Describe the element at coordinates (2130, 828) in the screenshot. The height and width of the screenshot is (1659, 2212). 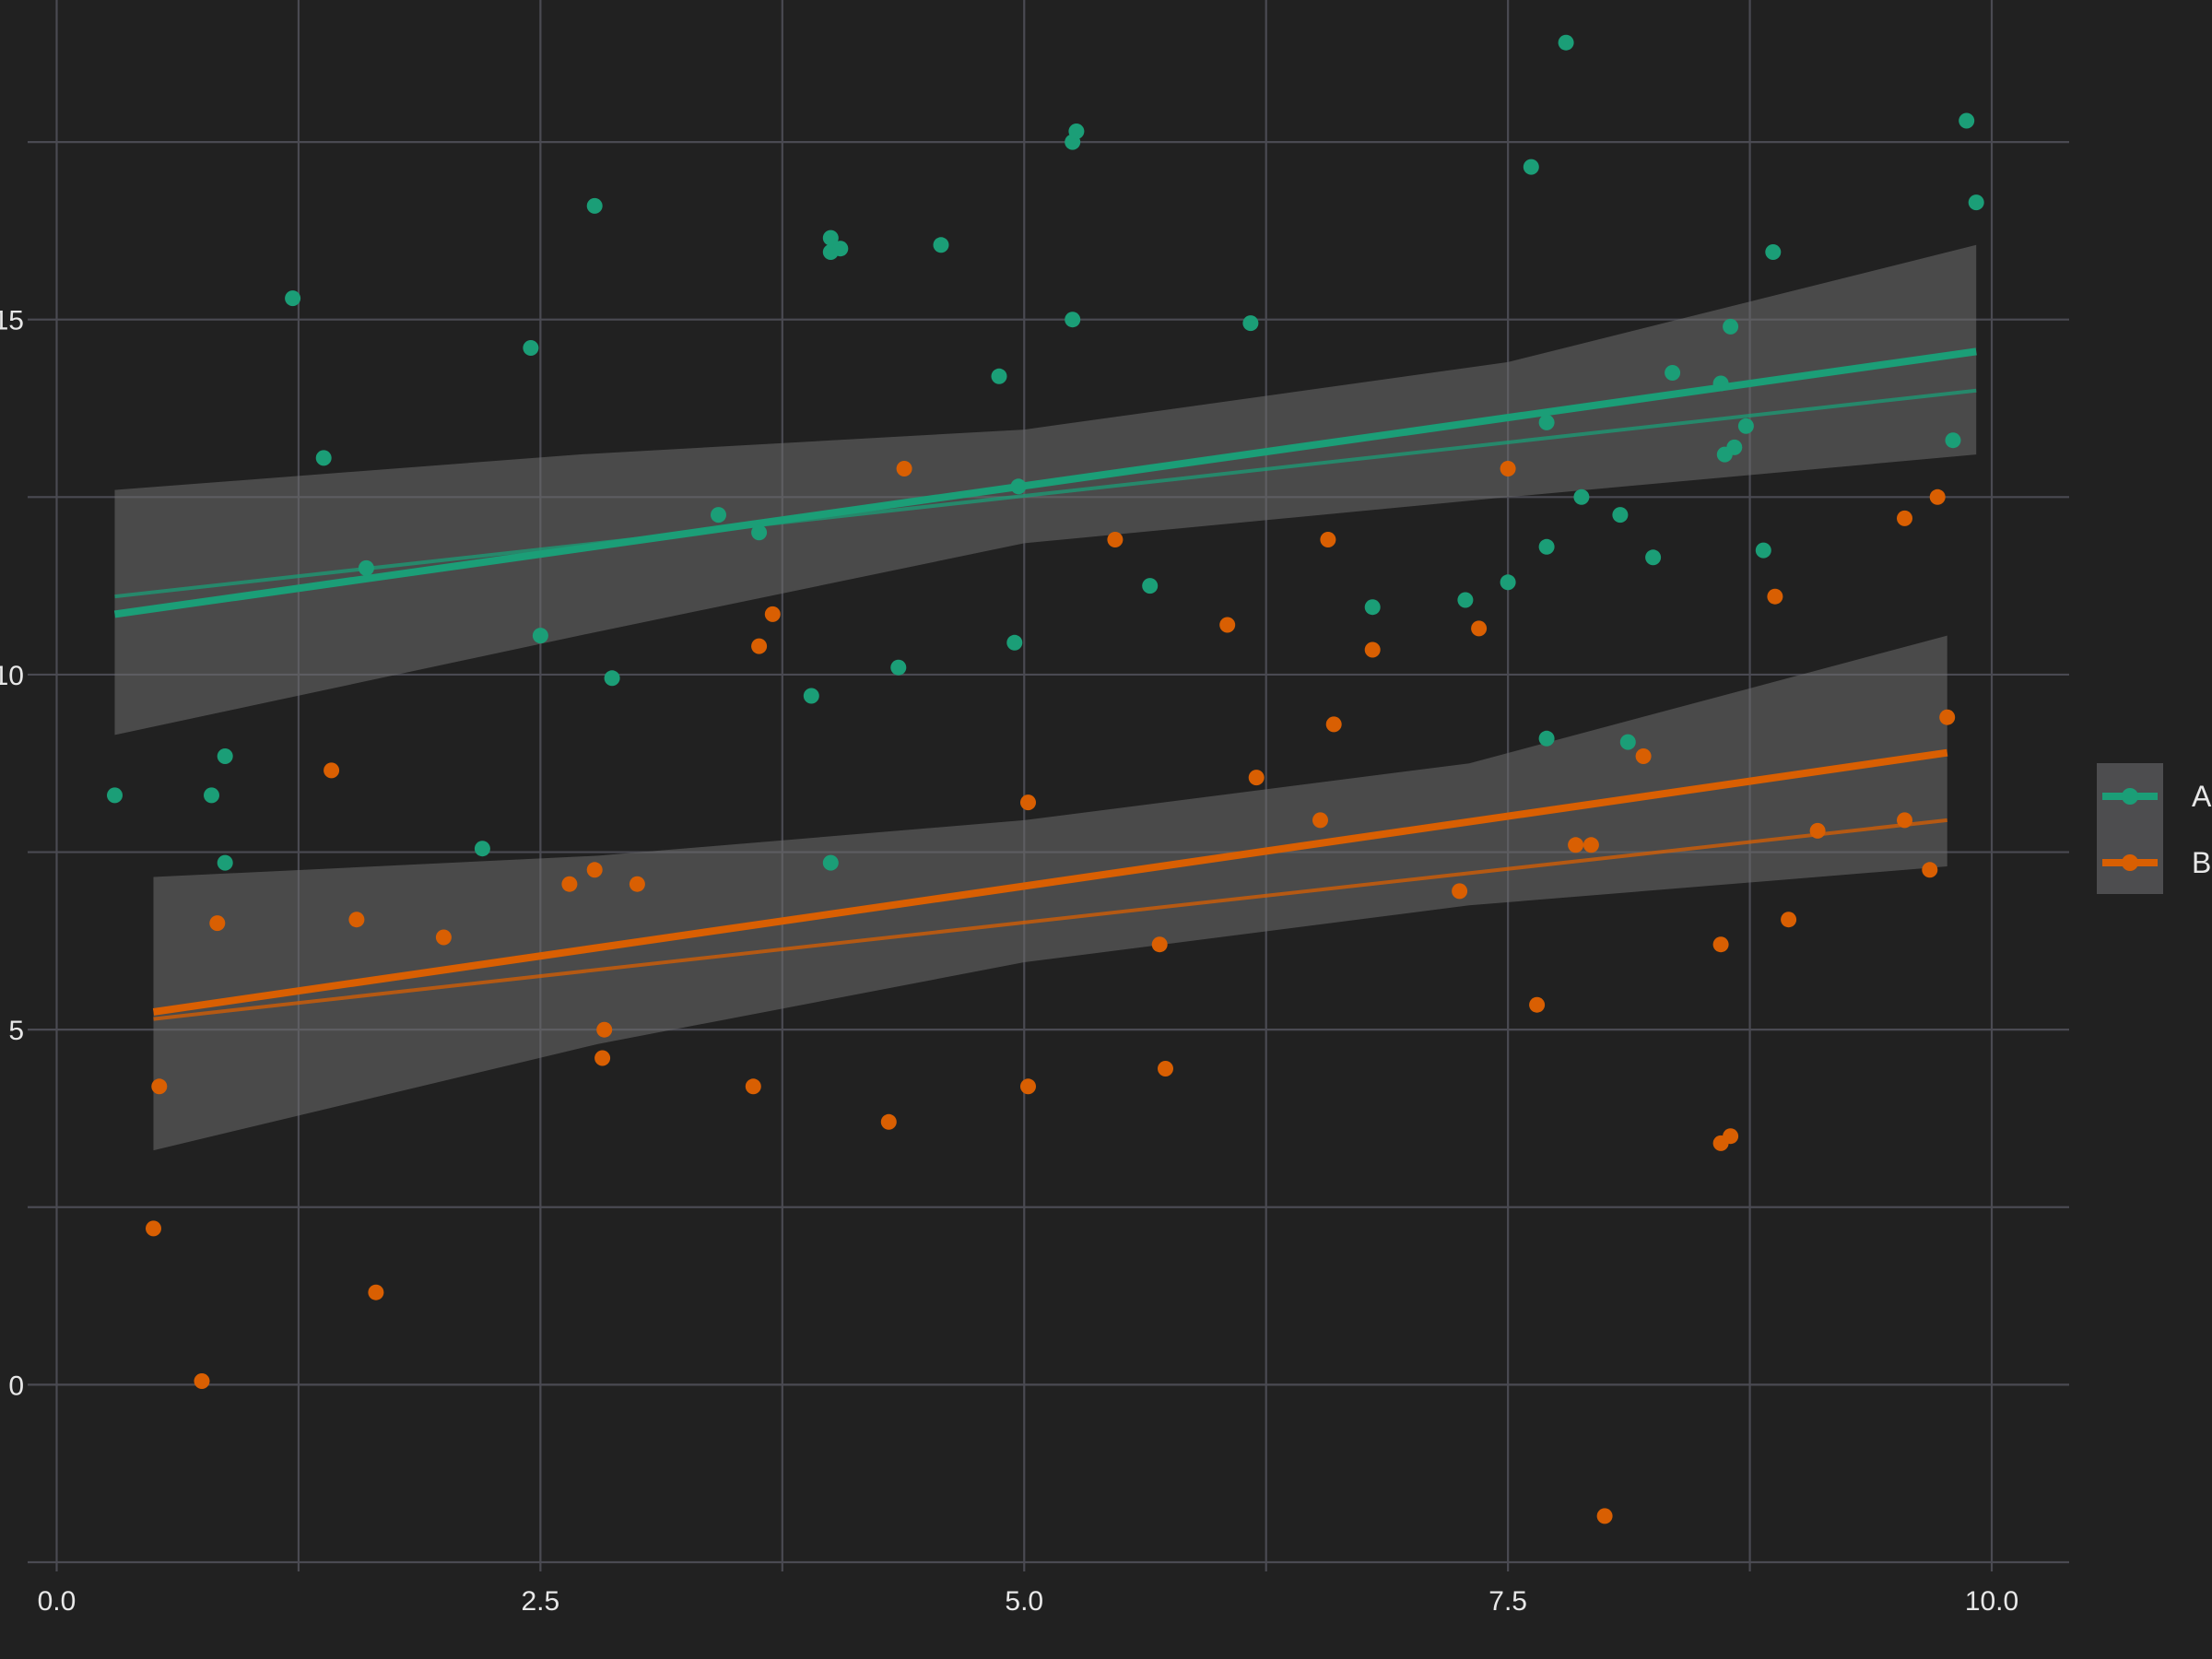
I see `legend-key-background` at that location.